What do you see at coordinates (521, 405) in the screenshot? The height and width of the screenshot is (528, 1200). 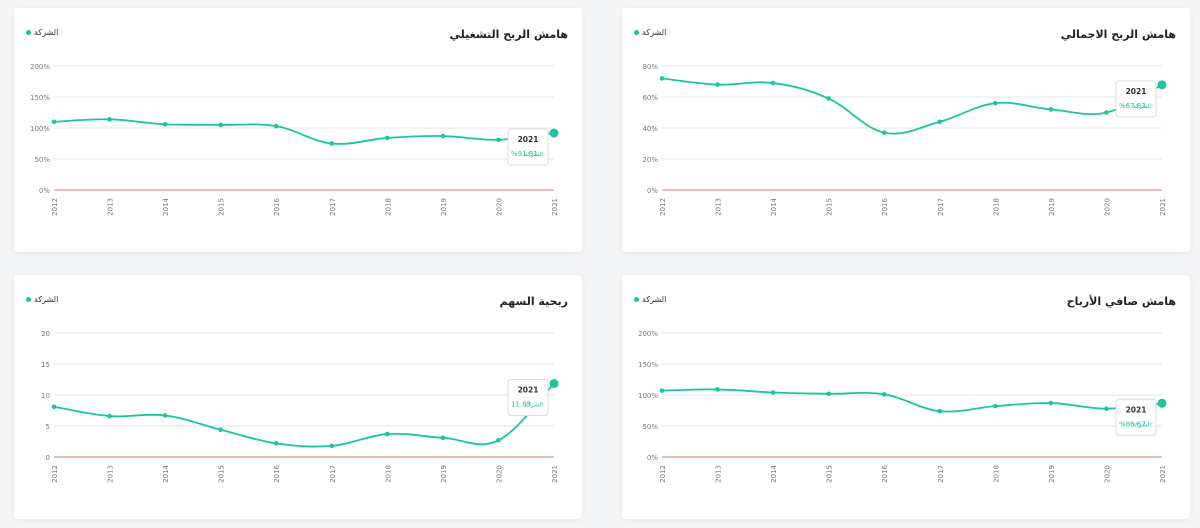 I see `tooltip-value: 11.85` at bounding box center [521, 405].